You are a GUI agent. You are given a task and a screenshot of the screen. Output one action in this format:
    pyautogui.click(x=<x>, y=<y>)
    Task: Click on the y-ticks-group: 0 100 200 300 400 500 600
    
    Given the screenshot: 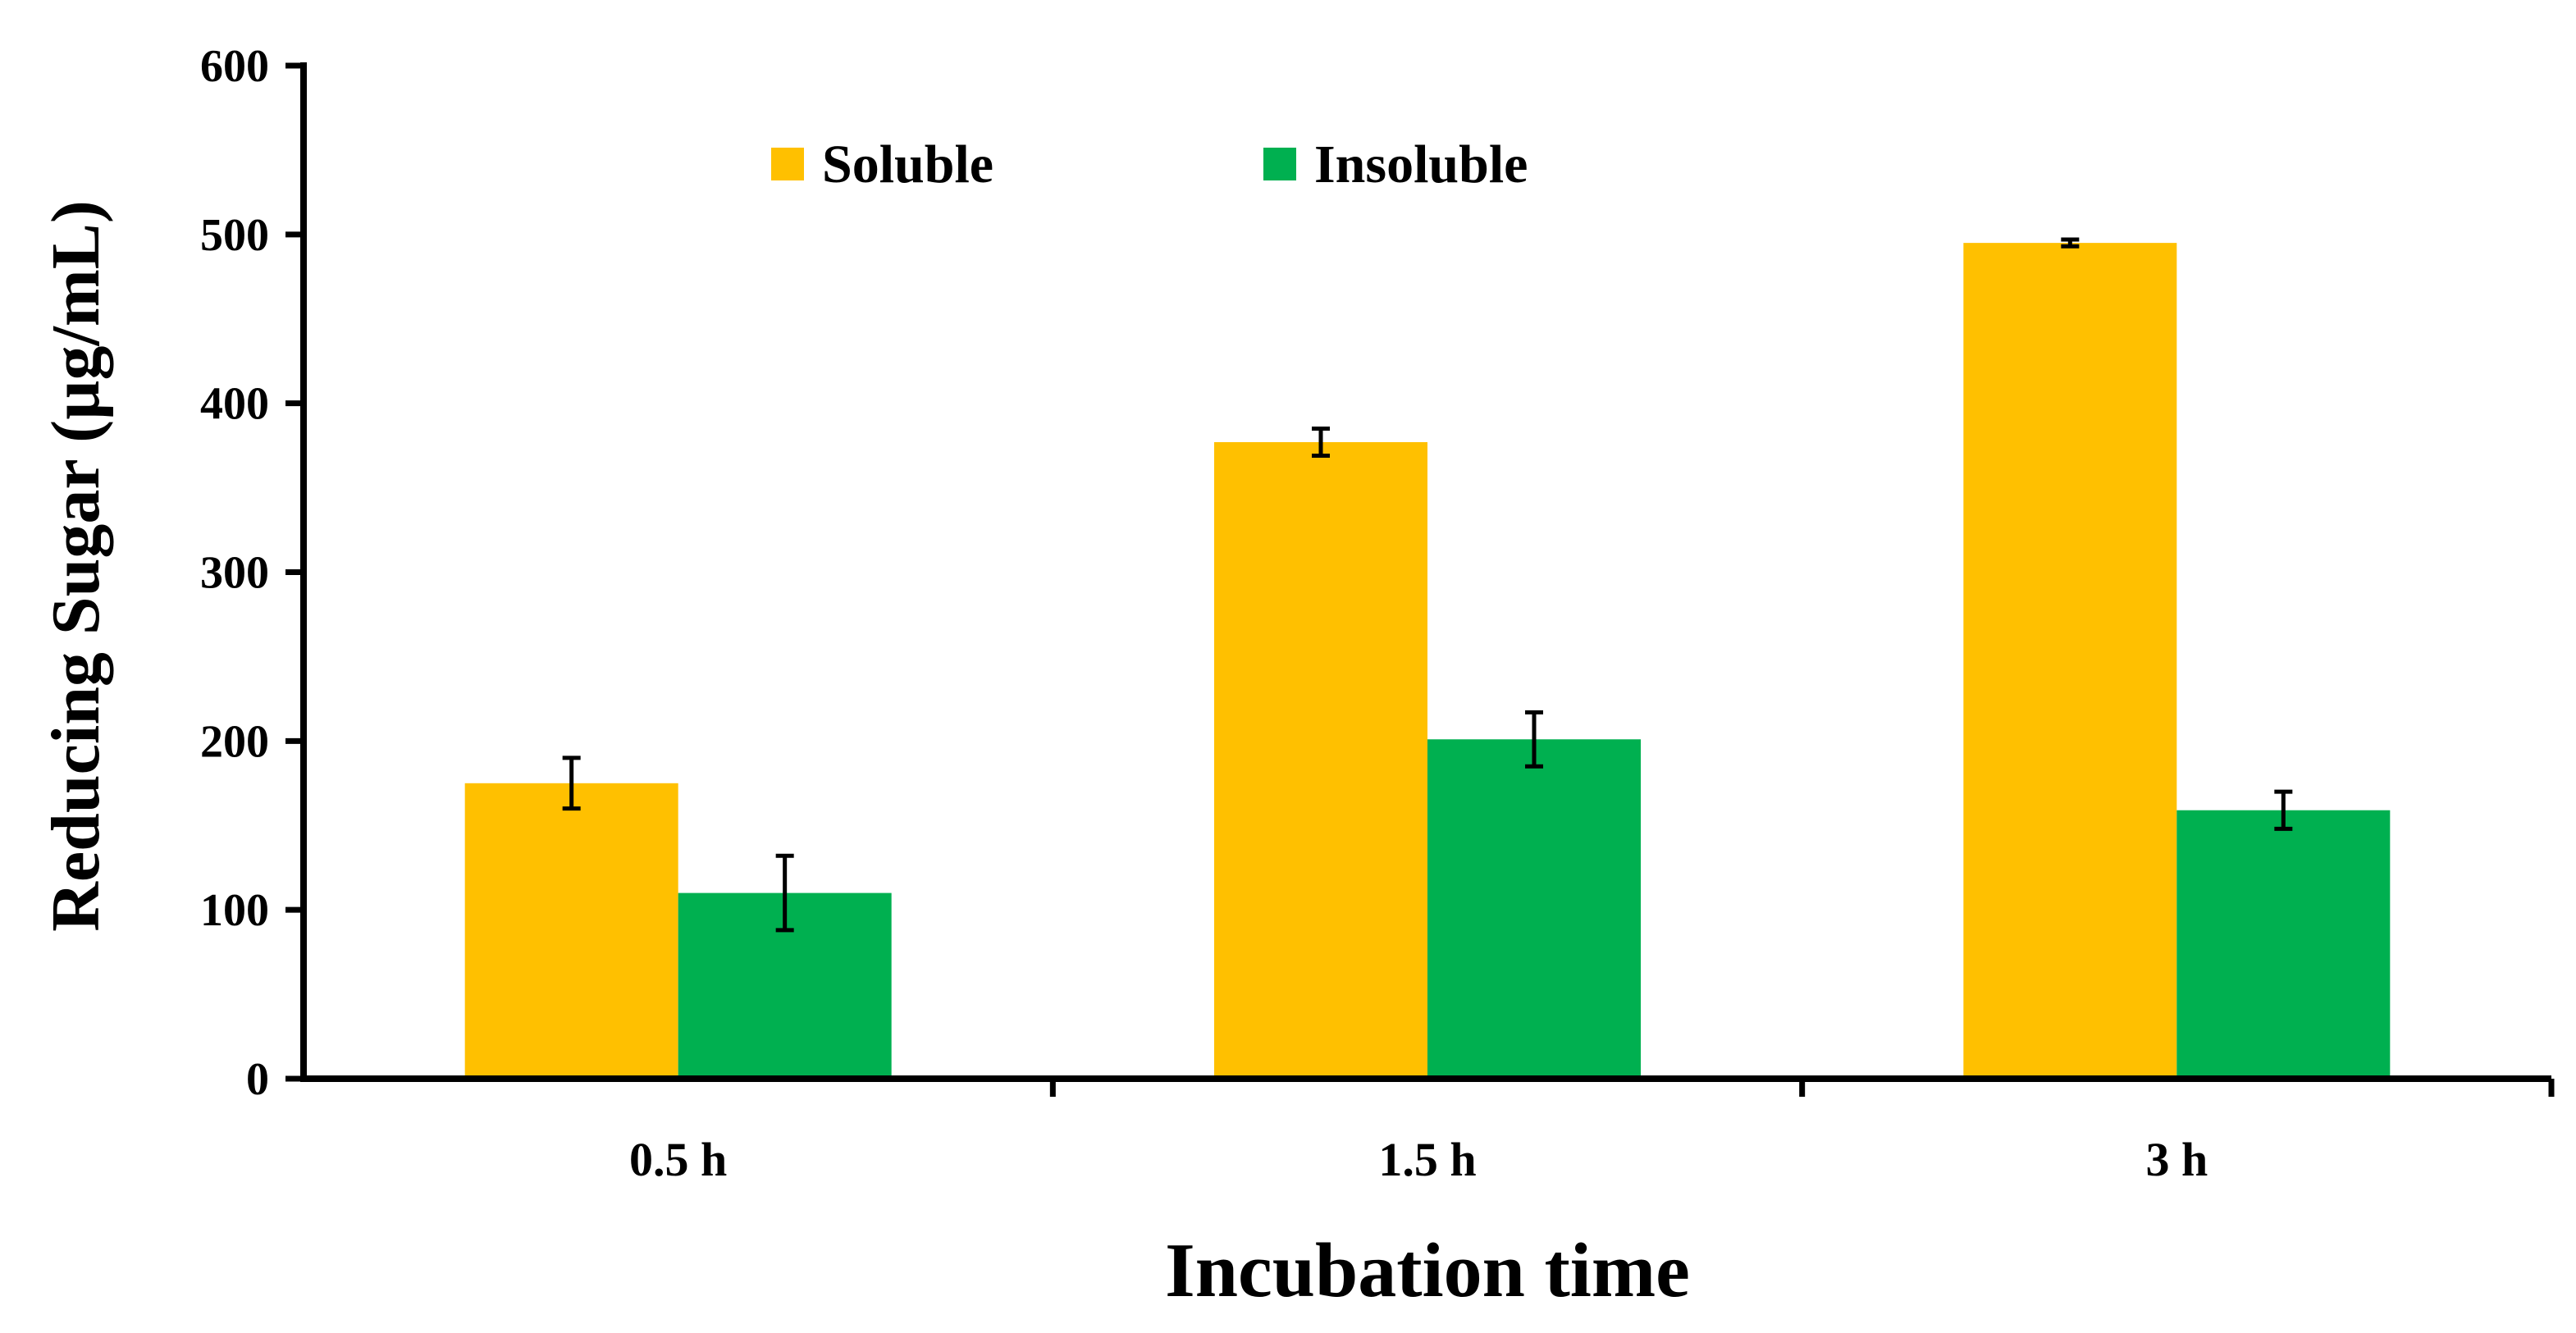 What is the action you would take?
    pyautogui.click(x=252, y=573)
    